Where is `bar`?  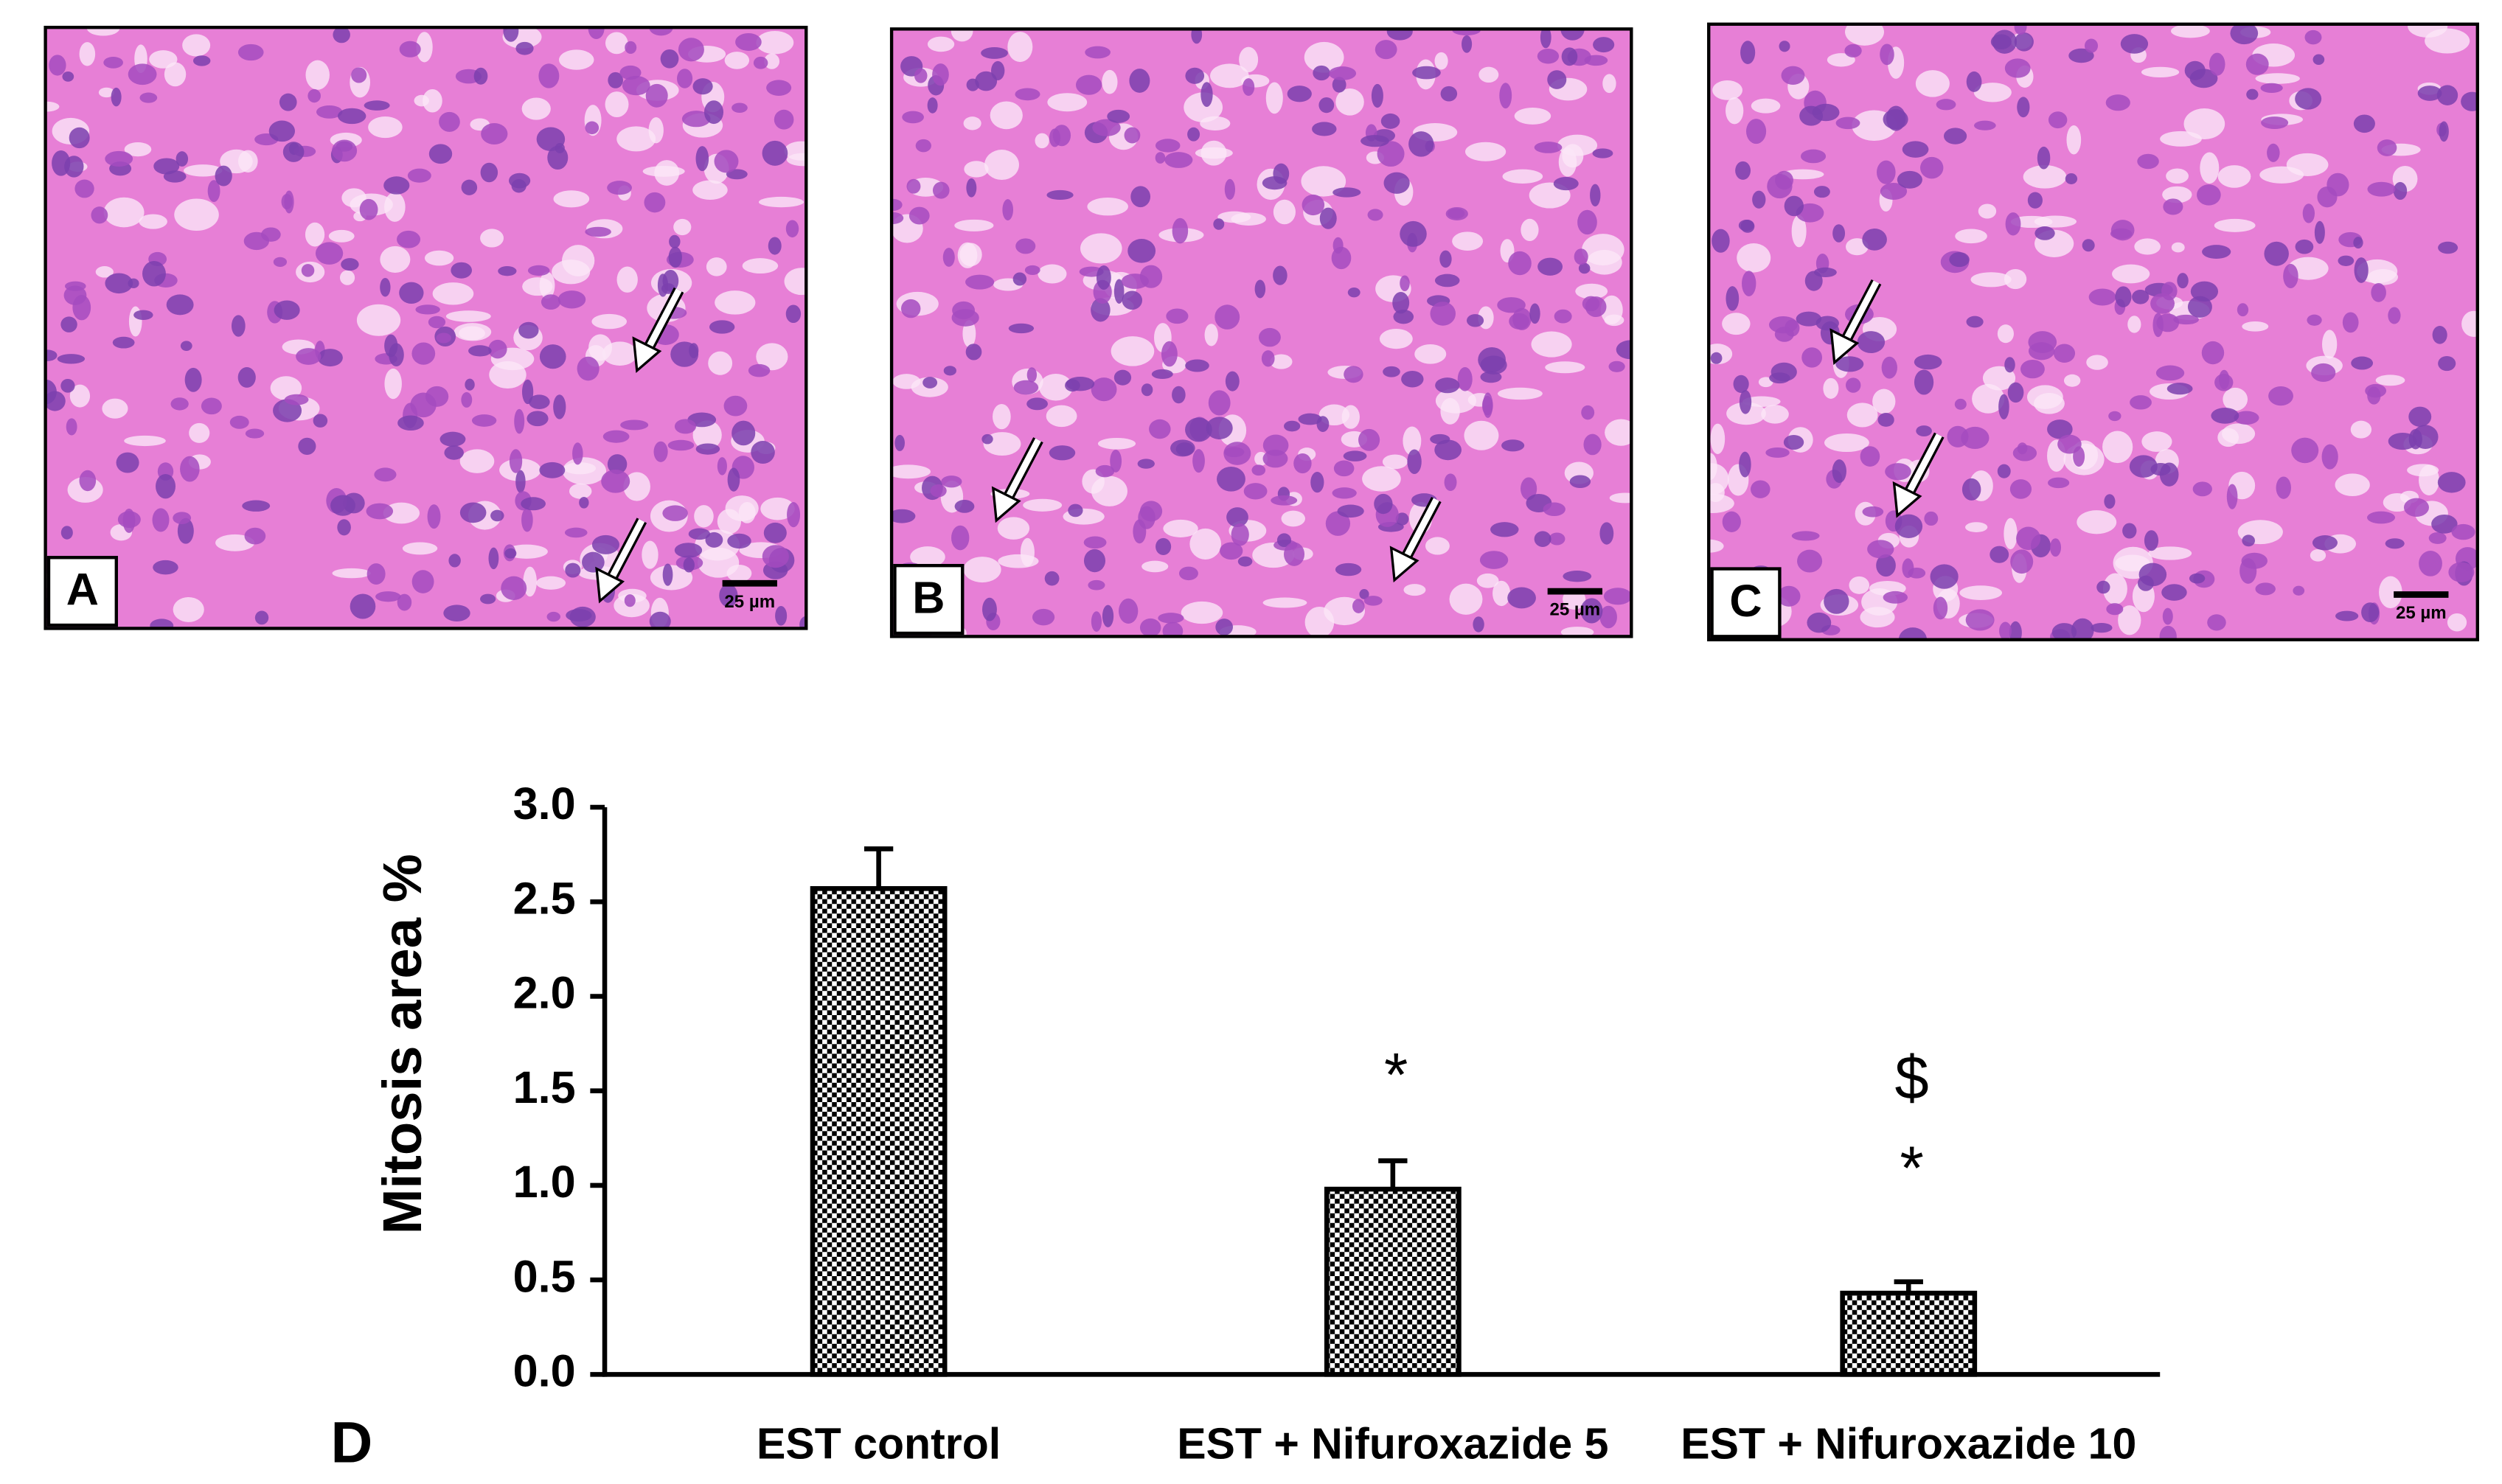 bar is located at coordinates (1393, 1282).